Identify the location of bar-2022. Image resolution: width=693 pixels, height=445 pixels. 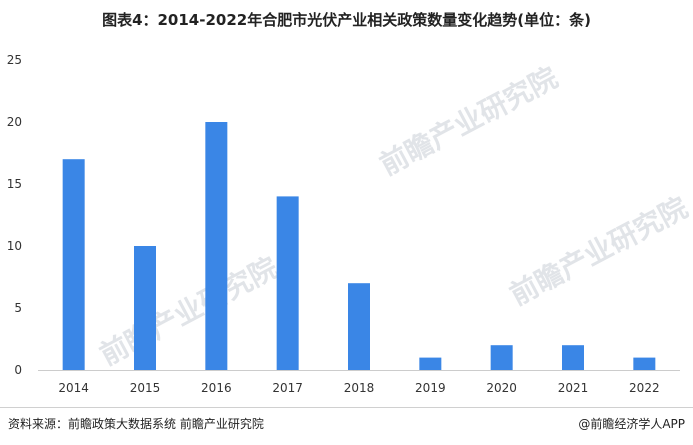
(644, 363).